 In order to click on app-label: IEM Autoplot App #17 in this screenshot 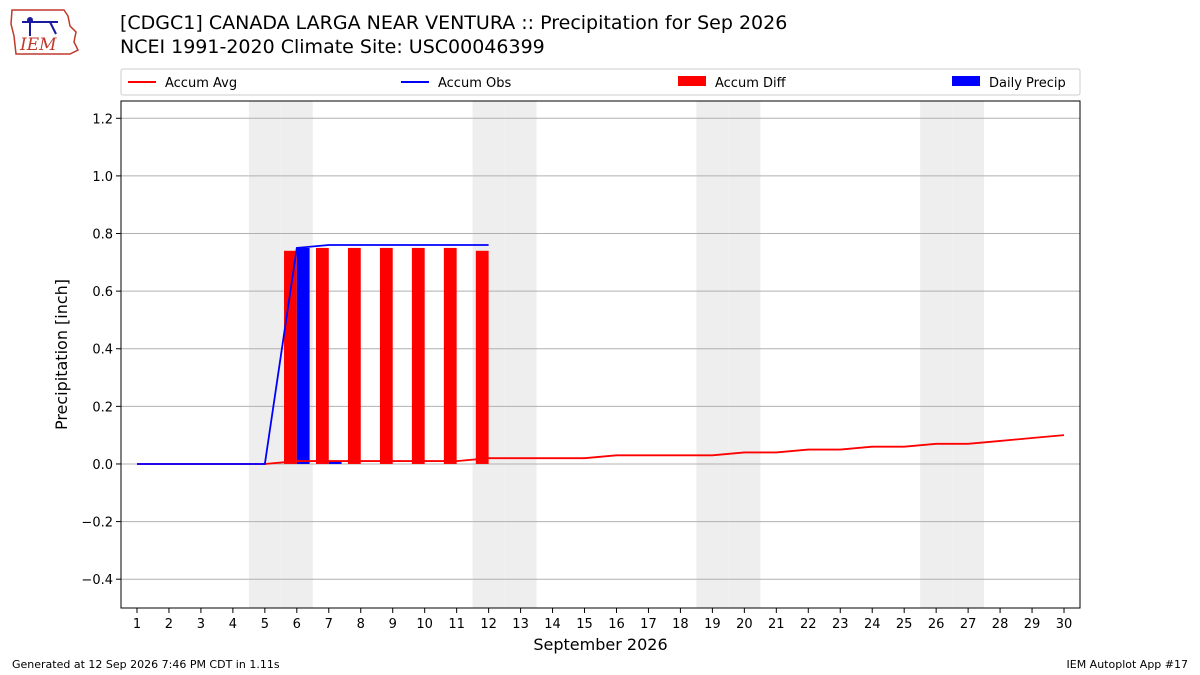, I will do `click(1127, 664)`.